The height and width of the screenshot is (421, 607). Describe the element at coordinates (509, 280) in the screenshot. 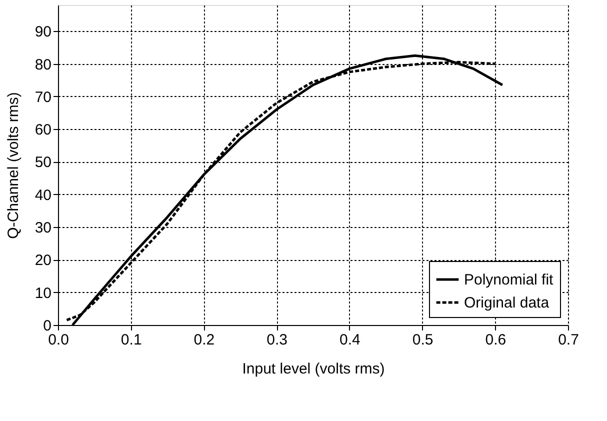

I see `legend-label: Polynomial fit` at that location.